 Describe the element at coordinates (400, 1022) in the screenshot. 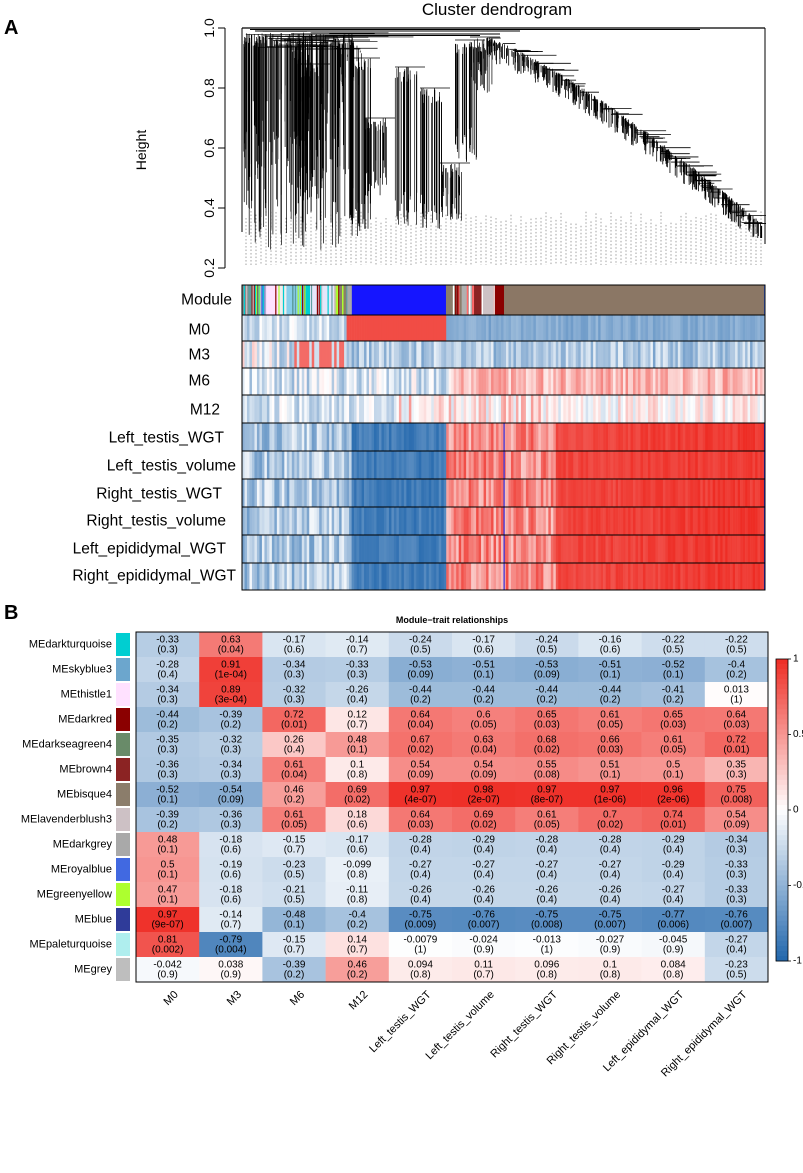

I see `heatmap-column-label: Left_testis_WGT` at that location.